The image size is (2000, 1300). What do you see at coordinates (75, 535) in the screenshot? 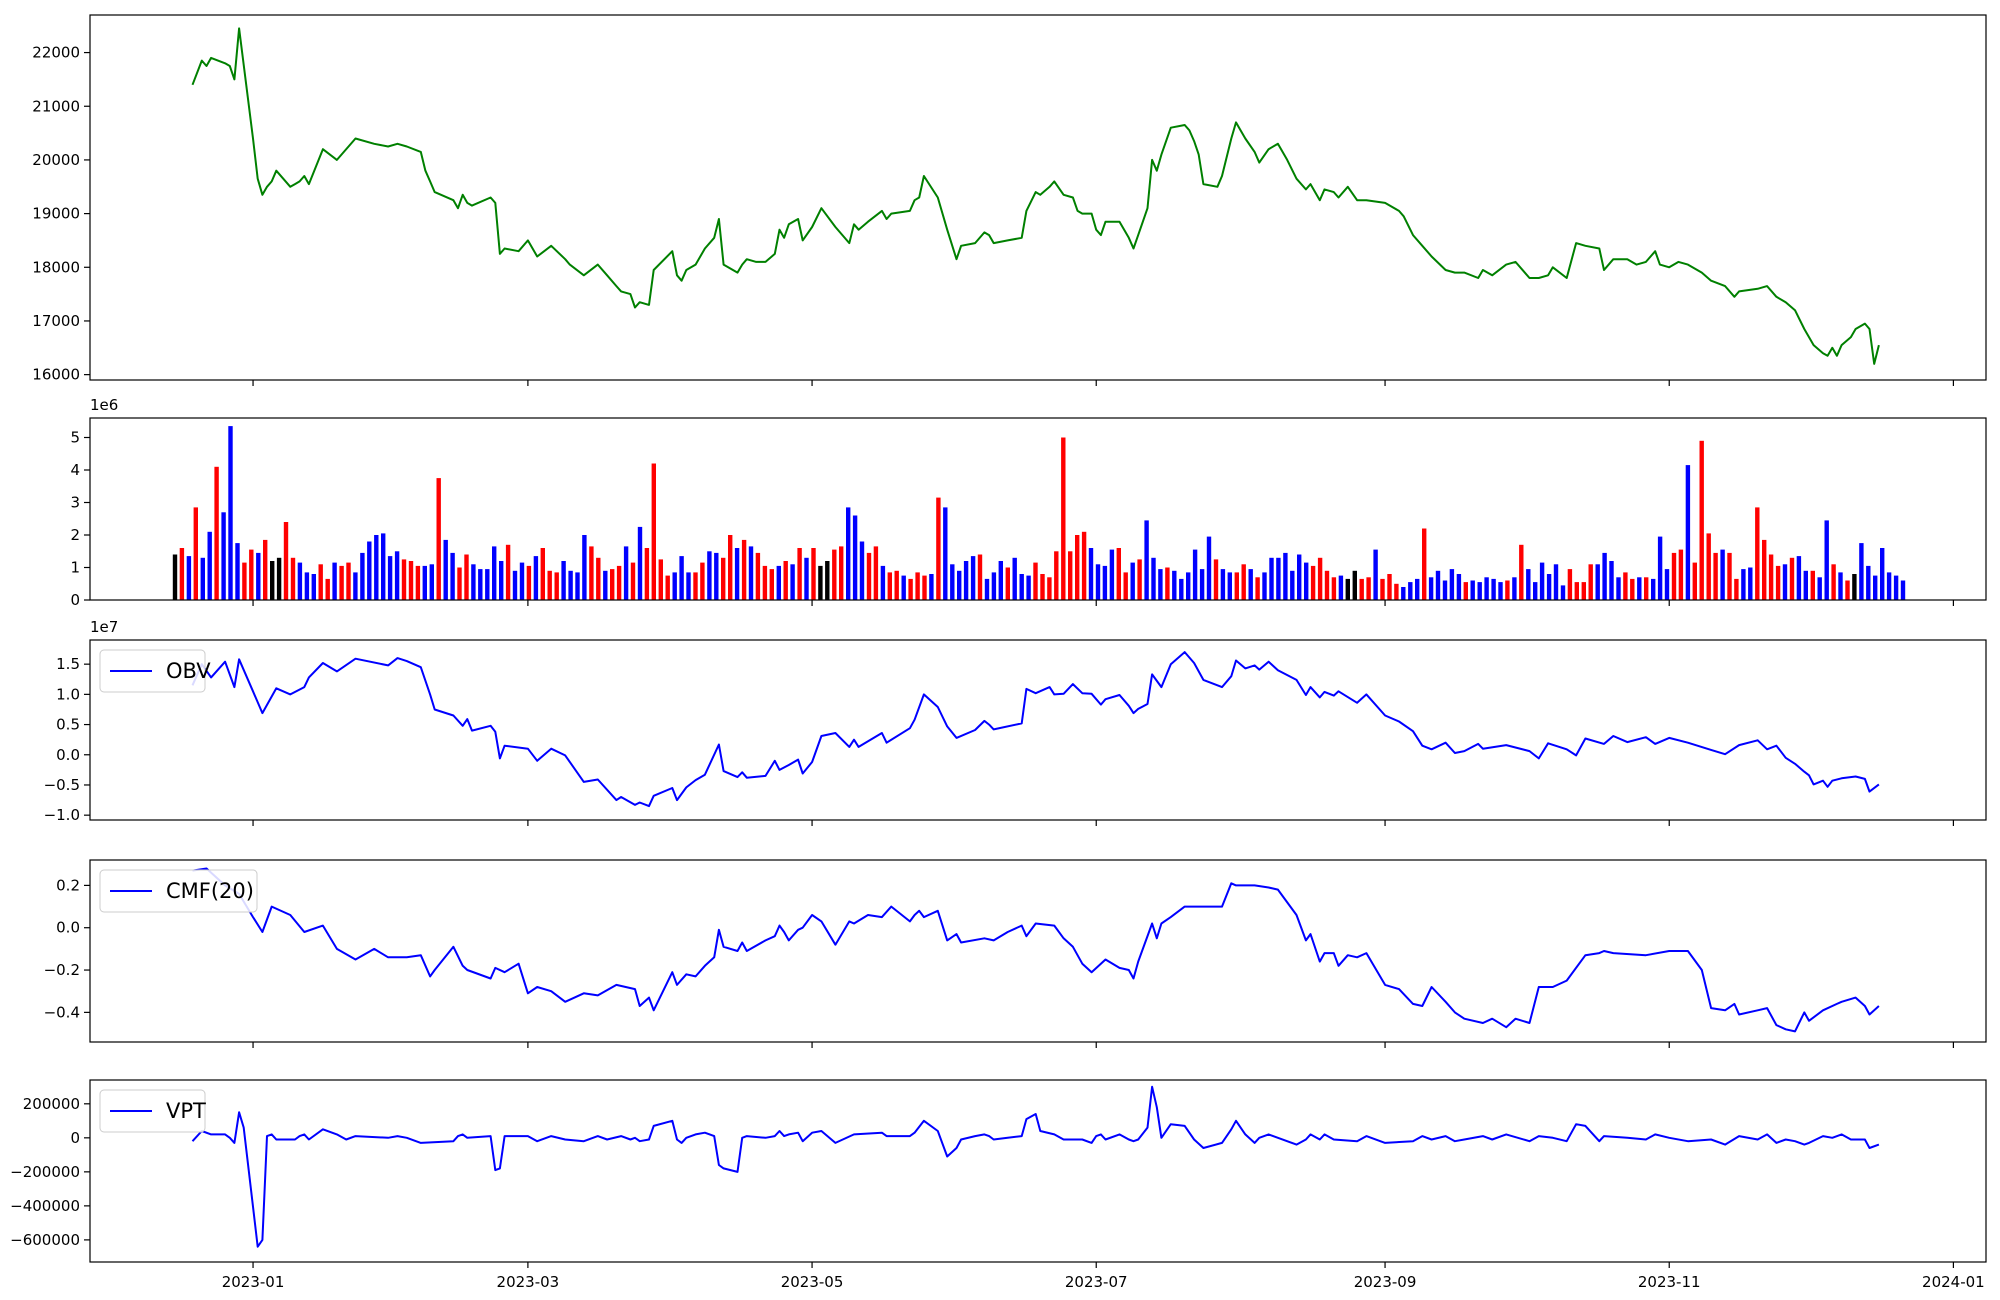
I see `y-tick-label: 2` at bounding box center [75, 535].